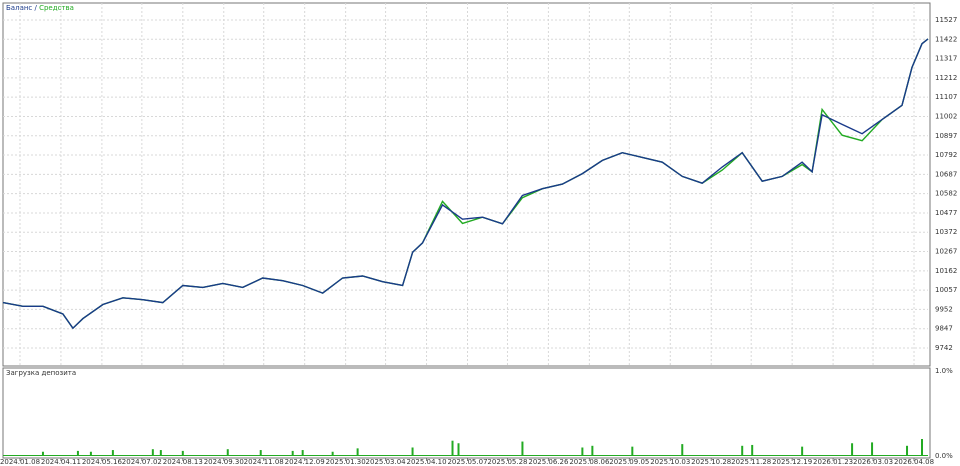  What do you see at coordinates (19, 8) in the screenshot?
I see `legend-balance: Баланс` at bounding box center [19, 8].